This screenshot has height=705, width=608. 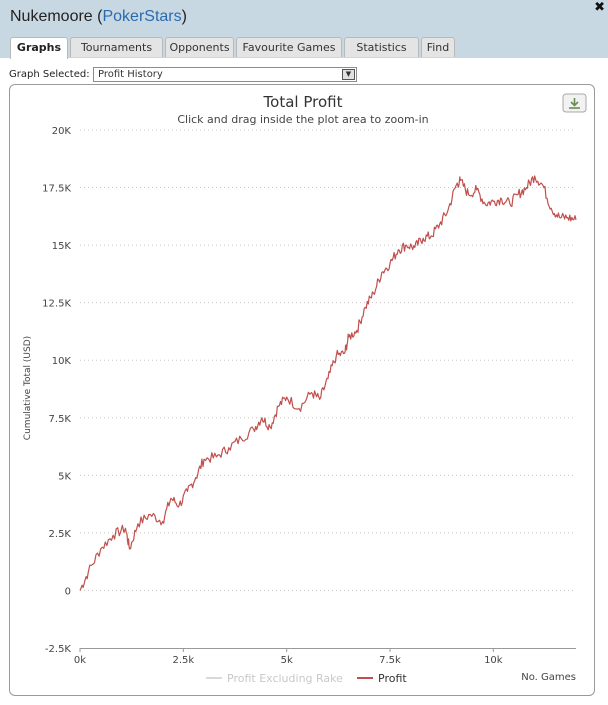 What do you see at coordinates (60, 534) in the screenshot?
I see `y-tick-label: 2.5K` at bounding box center [60, 534].